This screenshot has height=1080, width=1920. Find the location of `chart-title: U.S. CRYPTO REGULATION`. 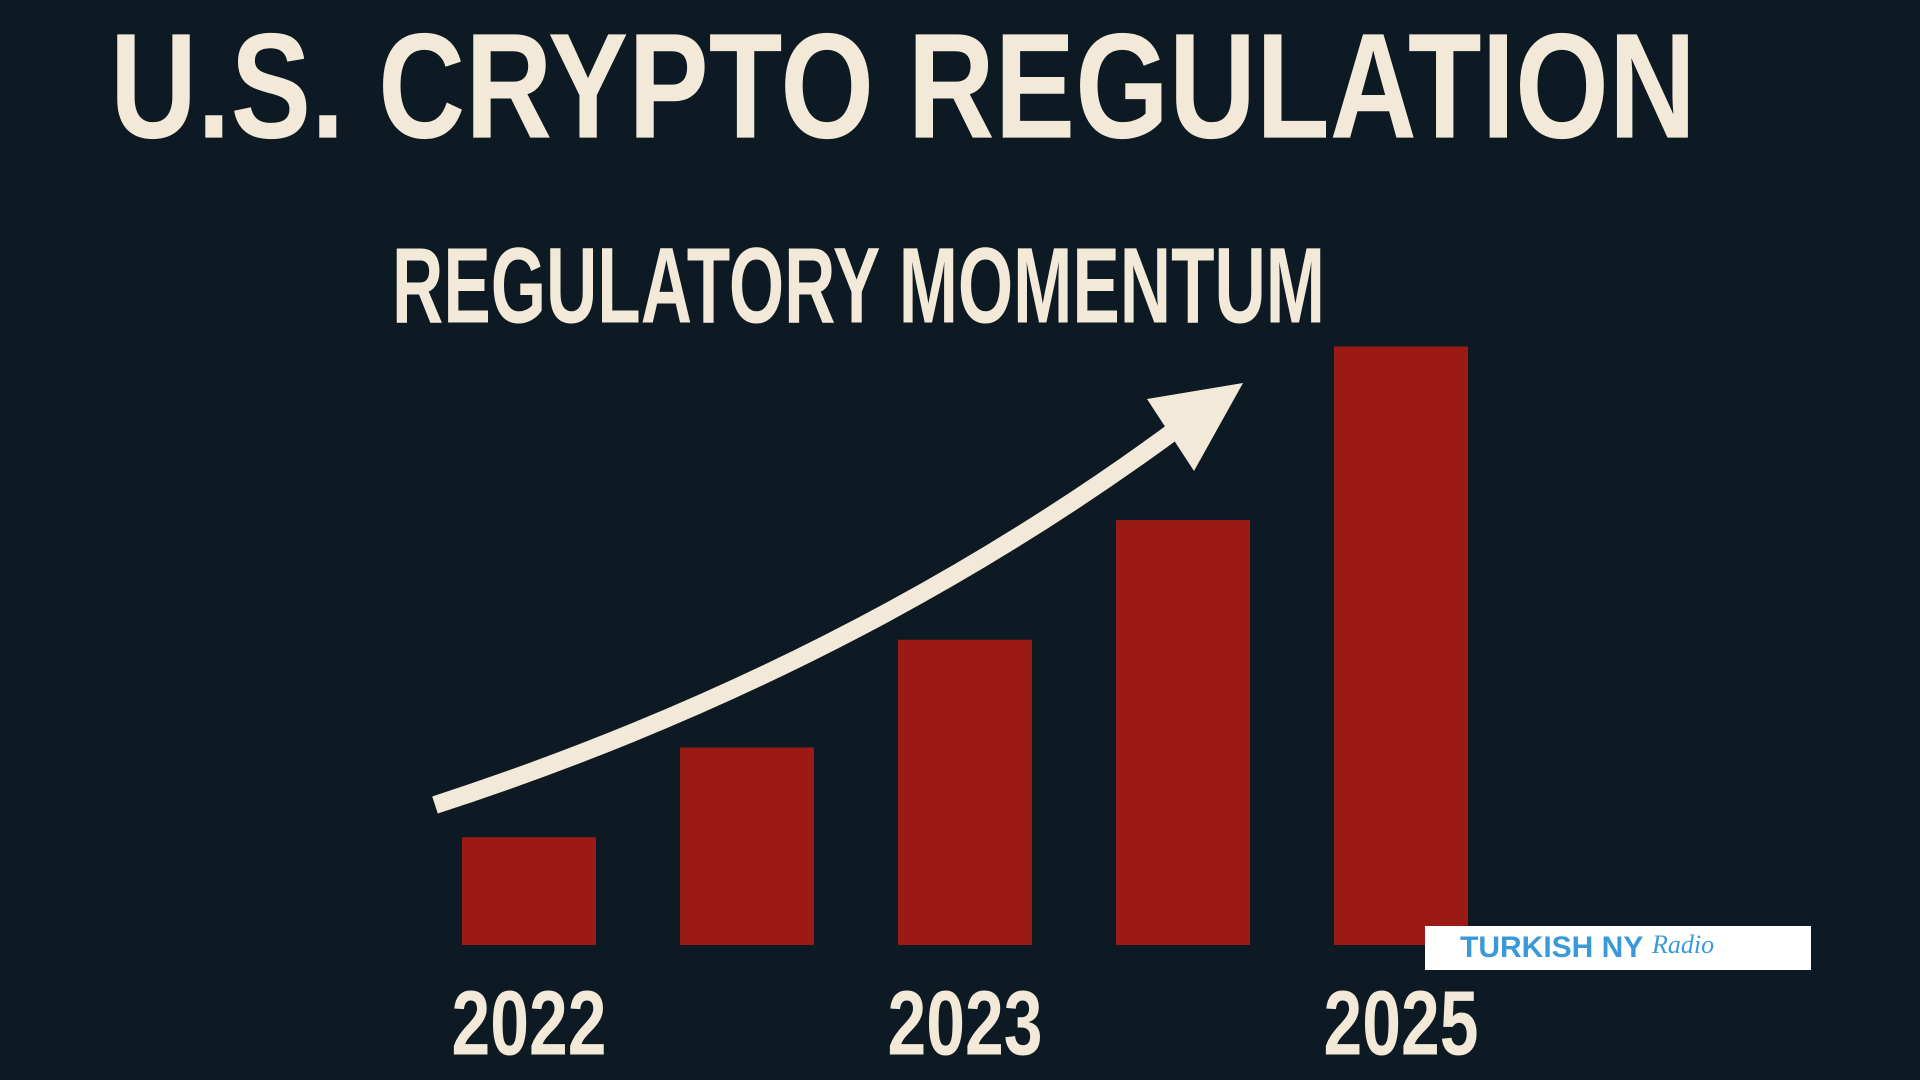

chart-title: U.S. CRYPTO REGULATION is located at coordinates (903, 86).